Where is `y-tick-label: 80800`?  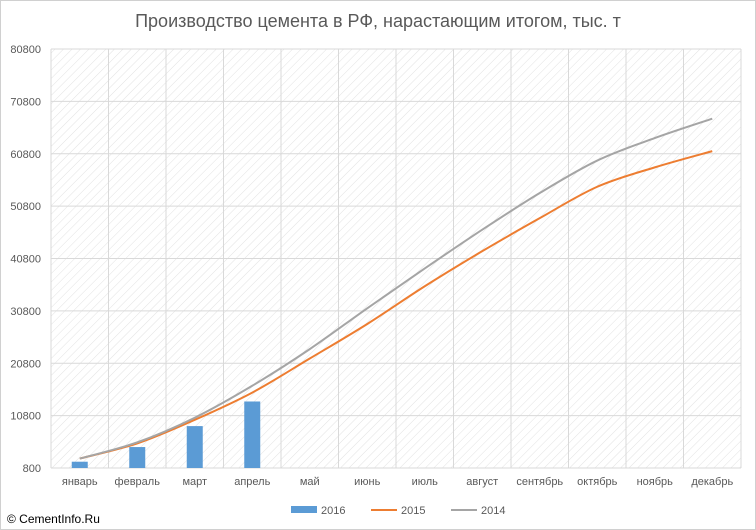
y-tick-label: 80800 is located at coordinates (25, 50).